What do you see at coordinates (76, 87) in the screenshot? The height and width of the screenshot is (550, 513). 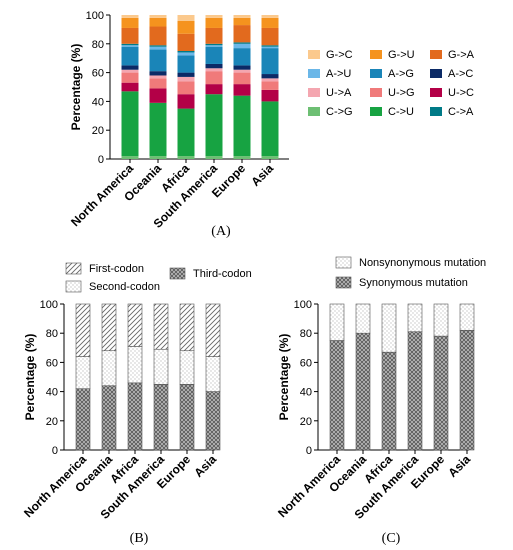 I see `a-y-axis-label: Percentage (%)` at bounding box center [76, 87].